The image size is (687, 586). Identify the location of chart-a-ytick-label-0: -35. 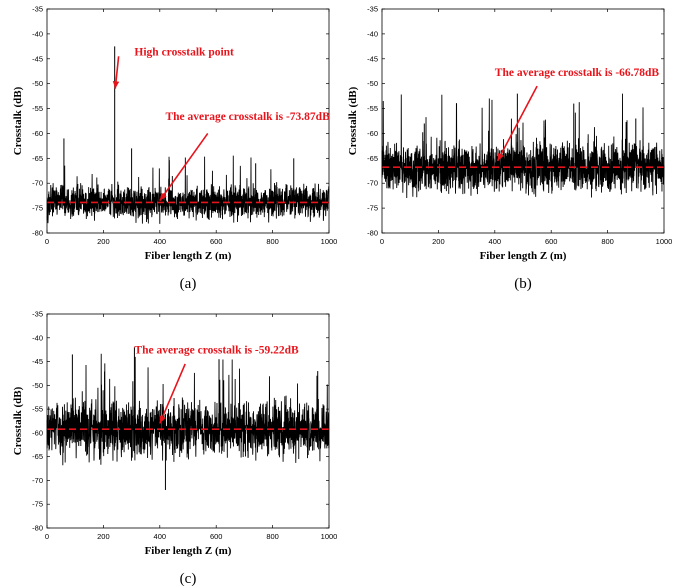
(37, 9).